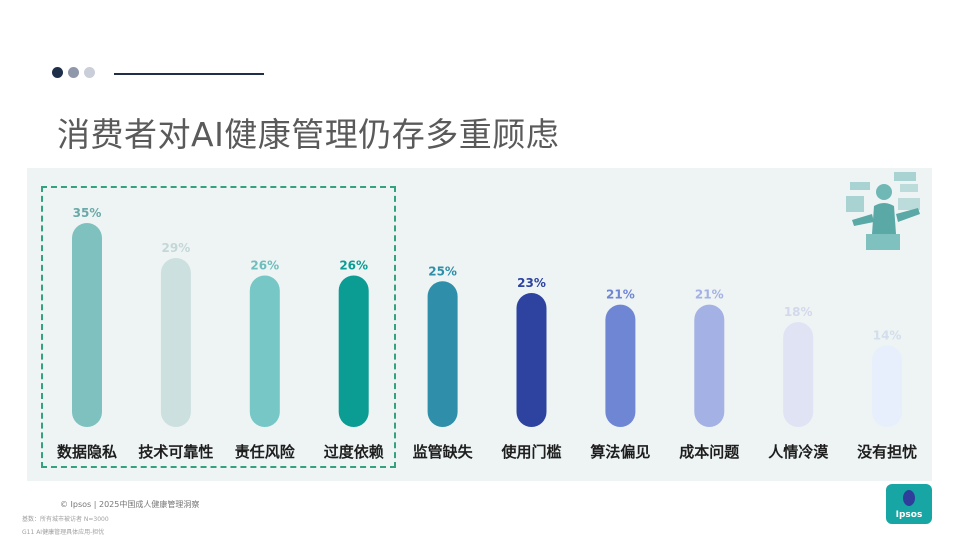 Image resolution: width=960 pixels, height=540 pixels. What do you see at coordinates (443, 452) in the screenshot?
I see `category-label-5: 监管缺失` at bounding box center [443, 452].